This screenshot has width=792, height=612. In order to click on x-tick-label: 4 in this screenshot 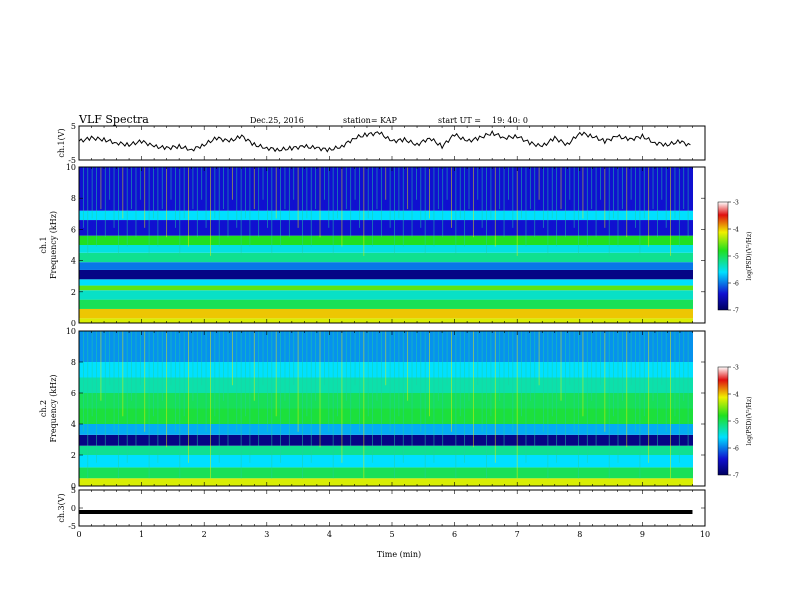, I will do `click(329, 534)`.